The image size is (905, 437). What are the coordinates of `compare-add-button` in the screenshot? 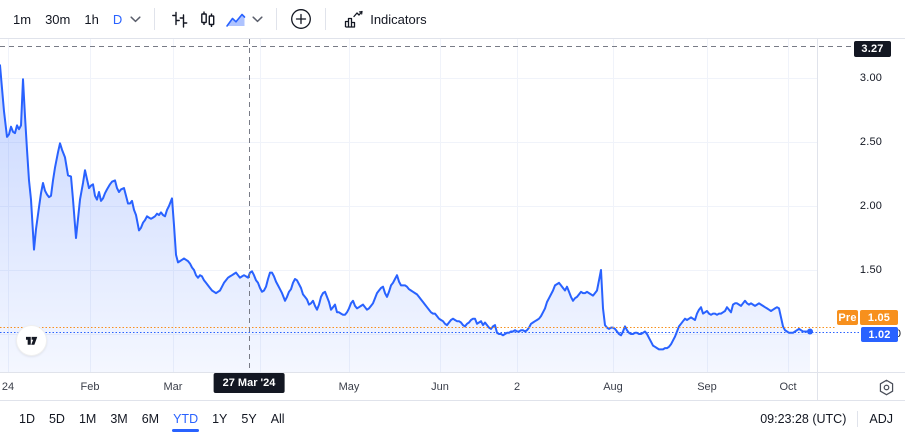 It's located at (301, 19).